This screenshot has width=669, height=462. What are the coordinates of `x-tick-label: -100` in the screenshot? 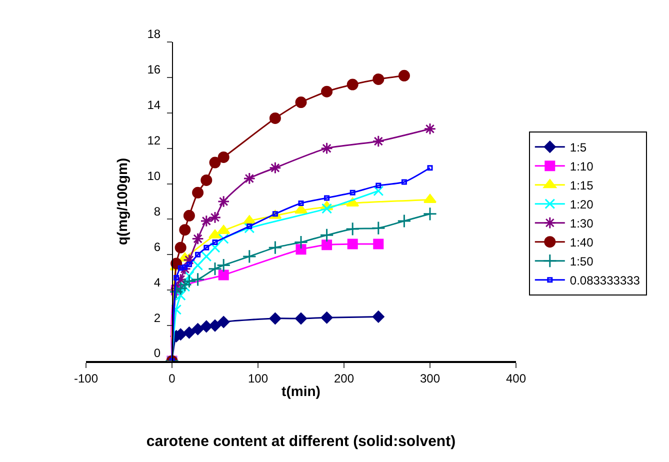 It's located at (86, 378).